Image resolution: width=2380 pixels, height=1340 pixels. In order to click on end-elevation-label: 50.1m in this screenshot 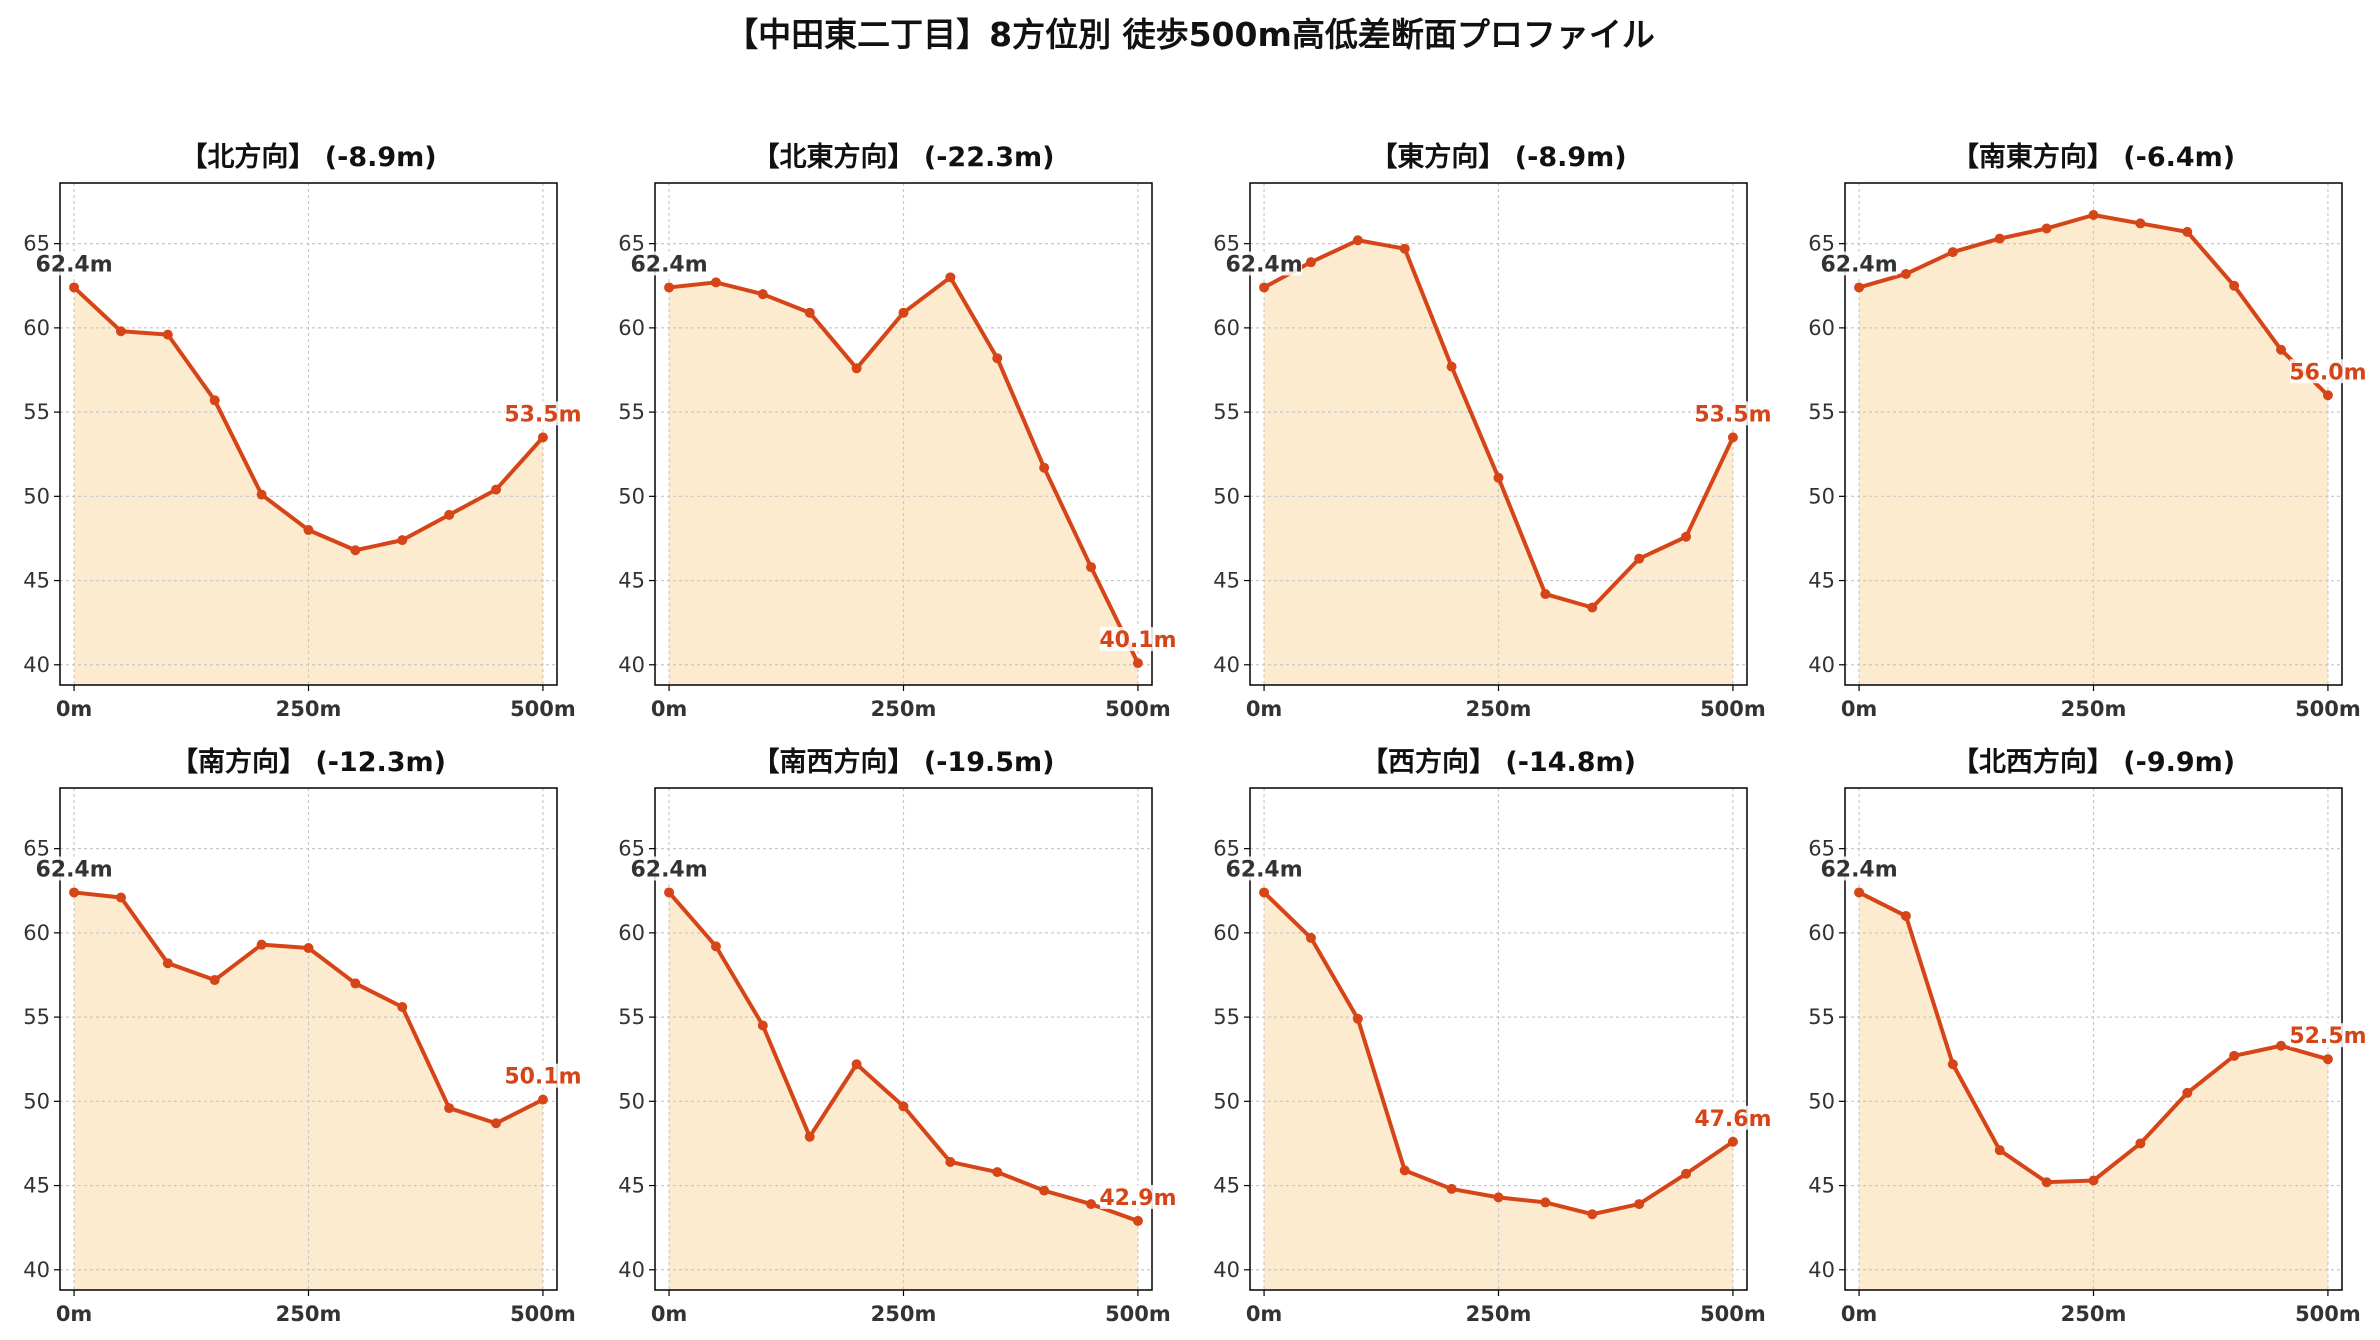, I will do `click(542, 1077)`.